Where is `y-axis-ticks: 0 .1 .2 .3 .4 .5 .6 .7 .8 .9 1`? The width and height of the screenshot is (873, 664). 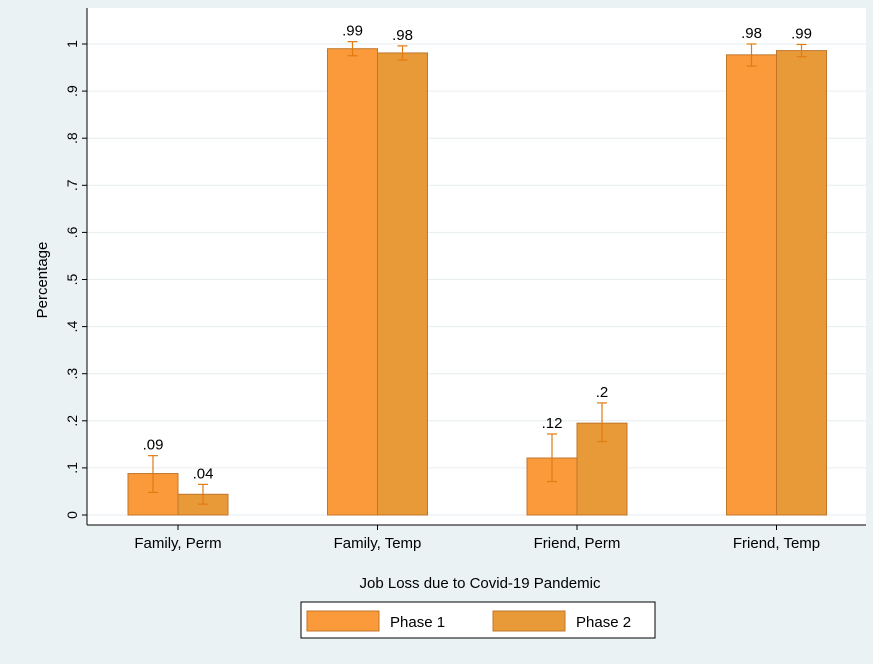
y-axis-ticks: 0 .1 .2 .3 .4 .5 .6 .7 .8 .9 1 is located at coordinates (75, 279).